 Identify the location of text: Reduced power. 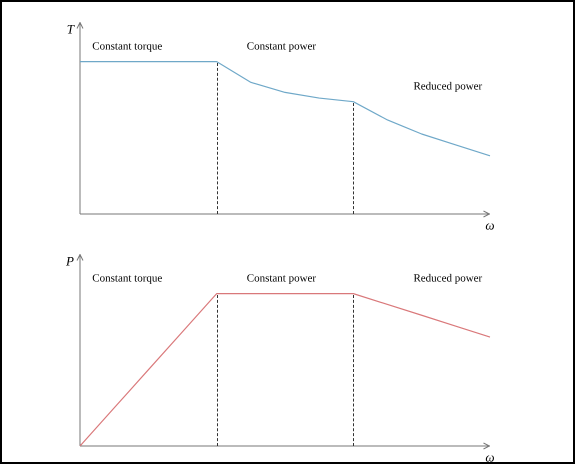
(448, 278).